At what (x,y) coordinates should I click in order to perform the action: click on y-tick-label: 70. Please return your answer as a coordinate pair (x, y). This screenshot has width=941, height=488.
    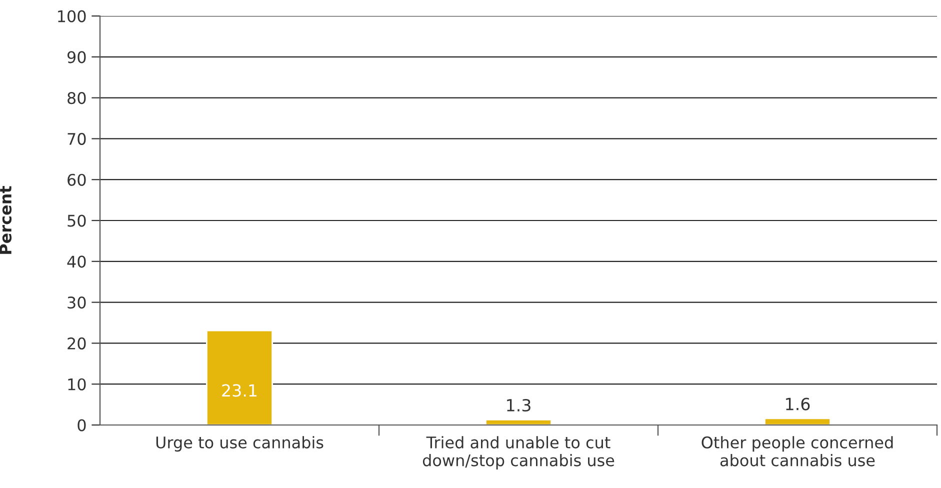
    Looking at the image, I should click on (77, 138).